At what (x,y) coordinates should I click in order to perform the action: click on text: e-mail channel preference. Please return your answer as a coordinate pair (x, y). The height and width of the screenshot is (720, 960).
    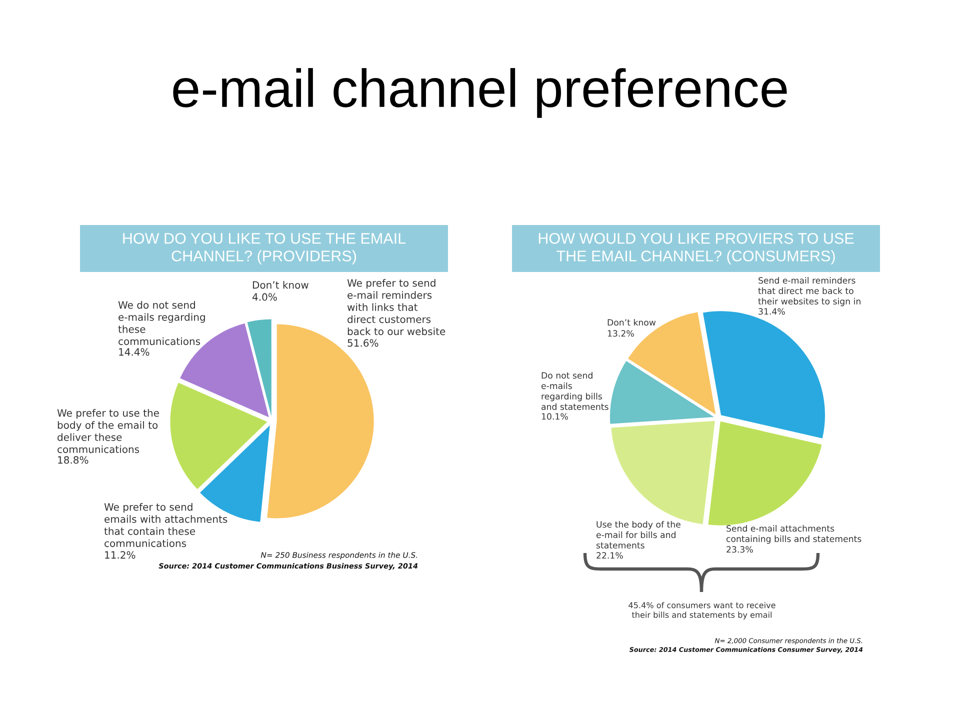
    Looking at the image, I should click on (480, 93).